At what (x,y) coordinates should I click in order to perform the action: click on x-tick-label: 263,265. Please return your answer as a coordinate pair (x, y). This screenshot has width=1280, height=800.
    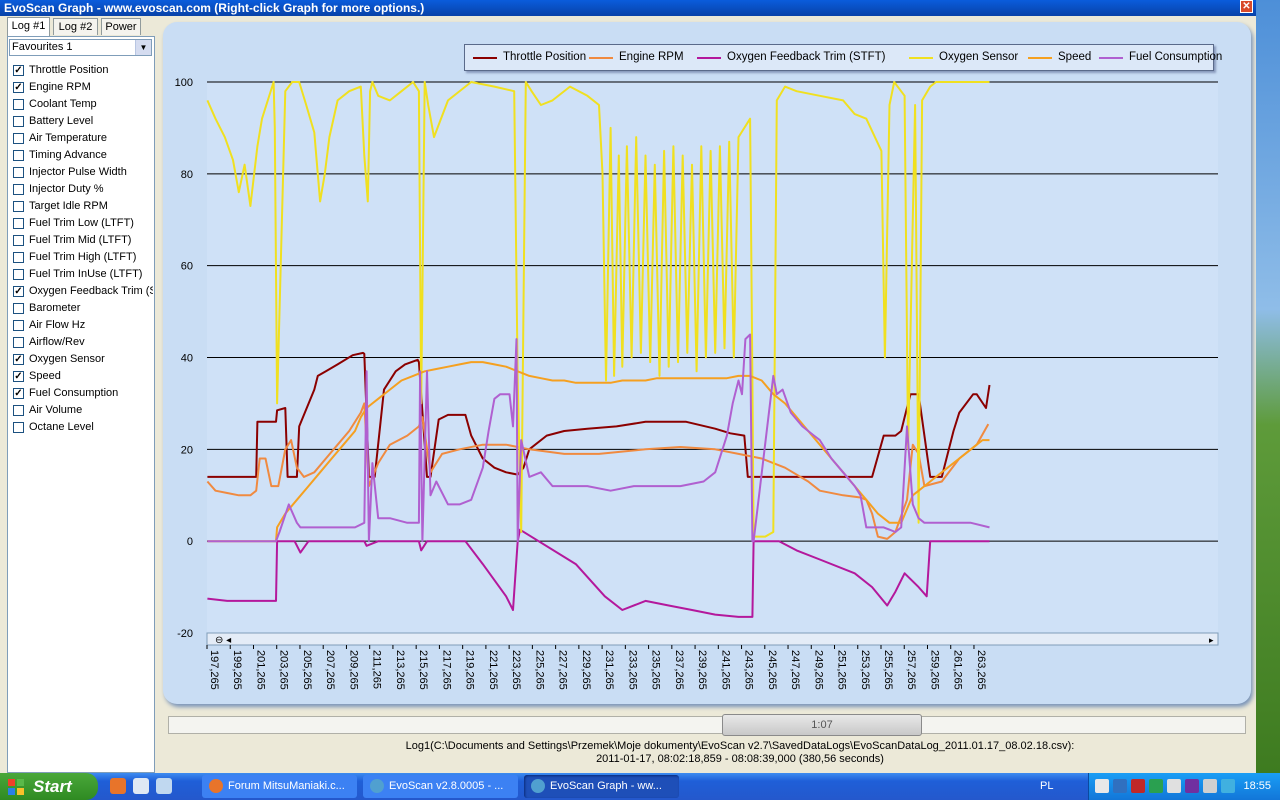
    Looking at the image, I should click on (981, 670).